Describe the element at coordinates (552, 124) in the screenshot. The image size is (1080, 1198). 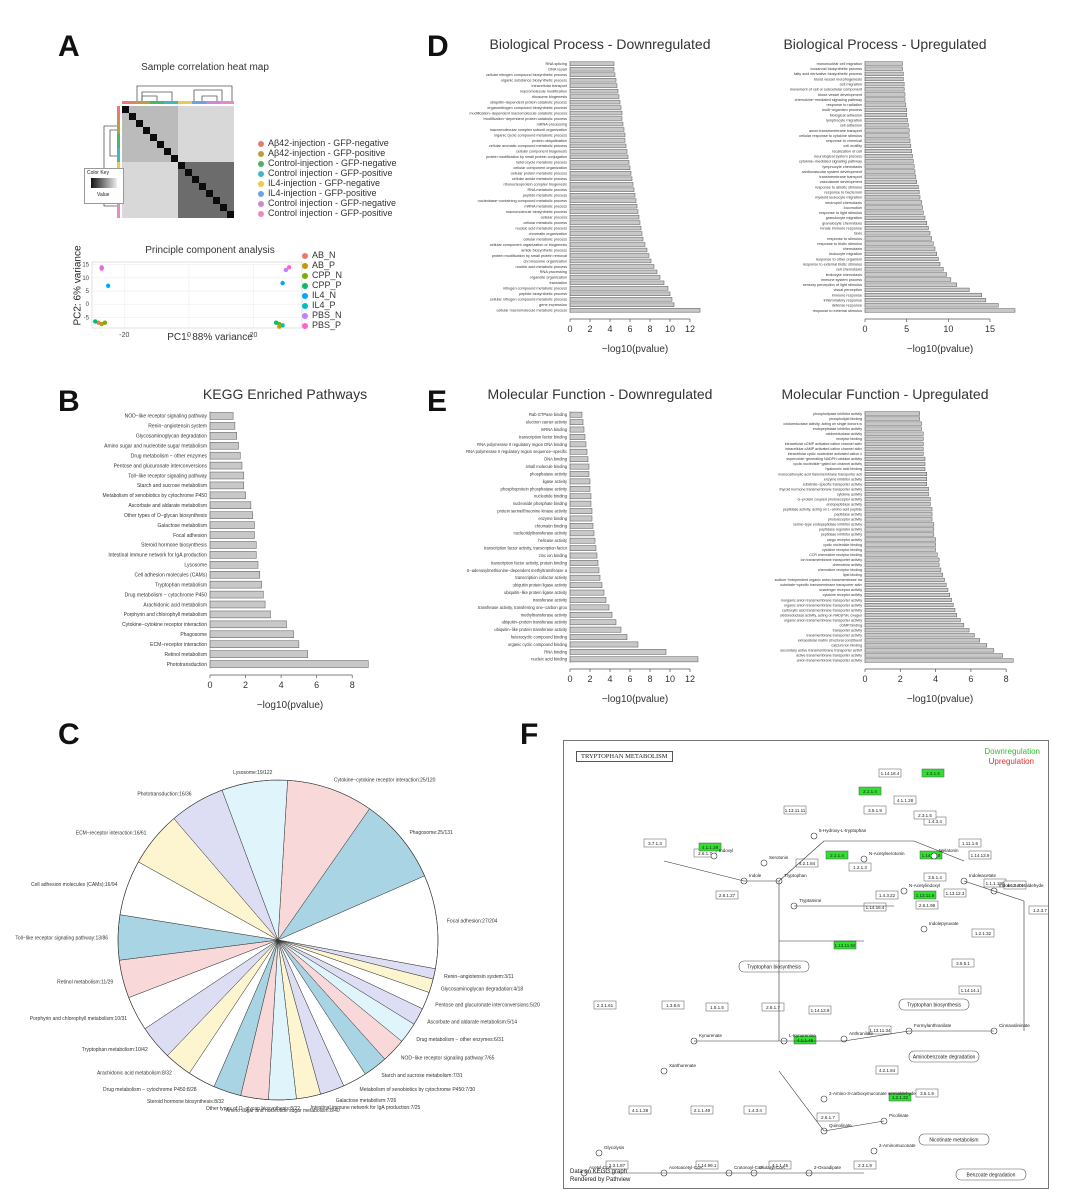
I see `bar-category-label: mRNA processing` at that location.